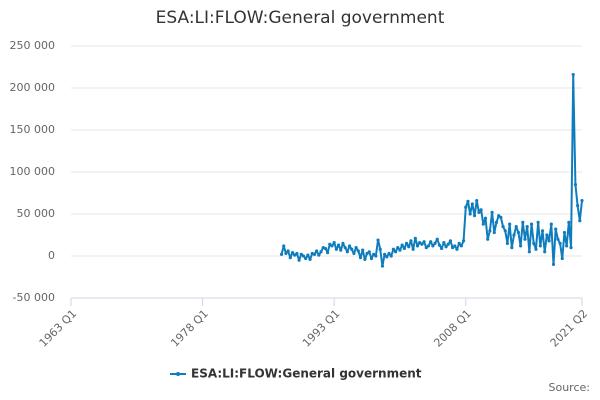 The image size is (600, 400). What do you see at coordinates (189, 328) in the screenshot?
I see `x-tick-label: 1978 Q1` at bounding box center [189, 328].